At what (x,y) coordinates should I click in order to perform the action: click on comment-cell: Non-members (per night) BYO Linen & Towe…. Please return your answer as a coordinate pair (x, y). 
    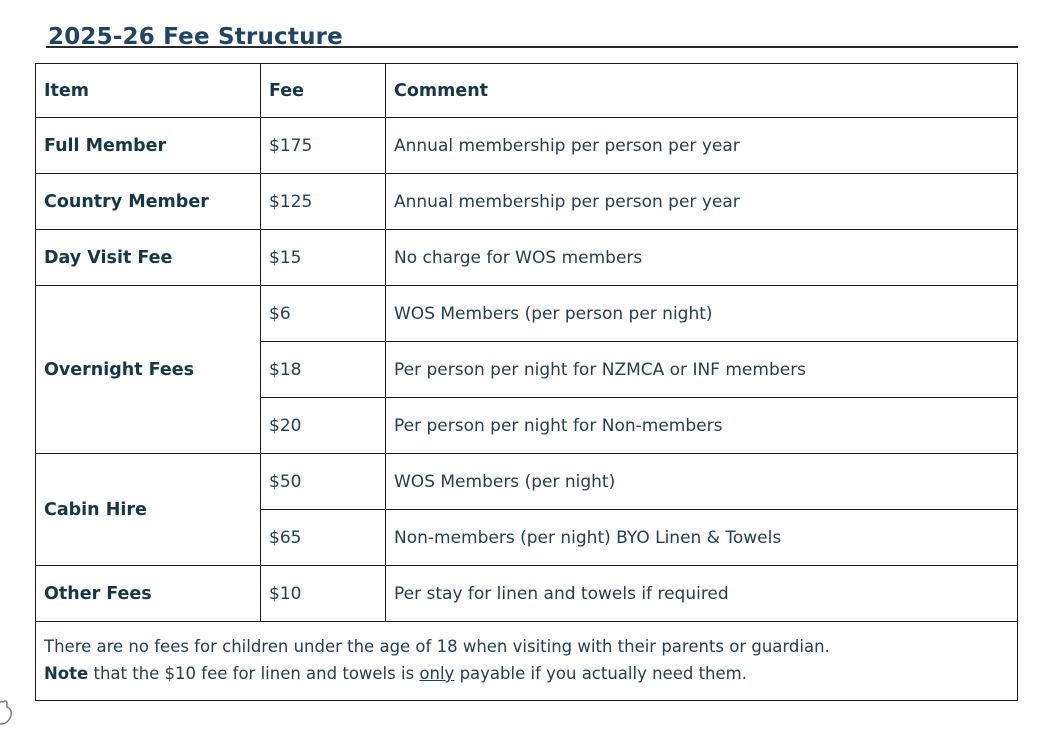
    Looking at the image, I should click on (701, 537).